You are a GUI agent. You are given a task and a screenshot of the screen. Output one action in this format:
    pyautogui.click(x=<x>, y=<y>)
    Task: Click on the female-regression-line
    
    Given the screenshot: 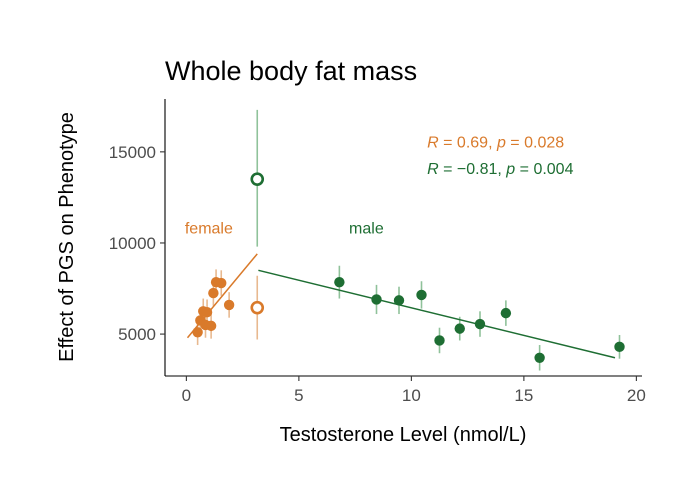 What is the action you would take?
    pyautogui.click(x=222, y=296)
    